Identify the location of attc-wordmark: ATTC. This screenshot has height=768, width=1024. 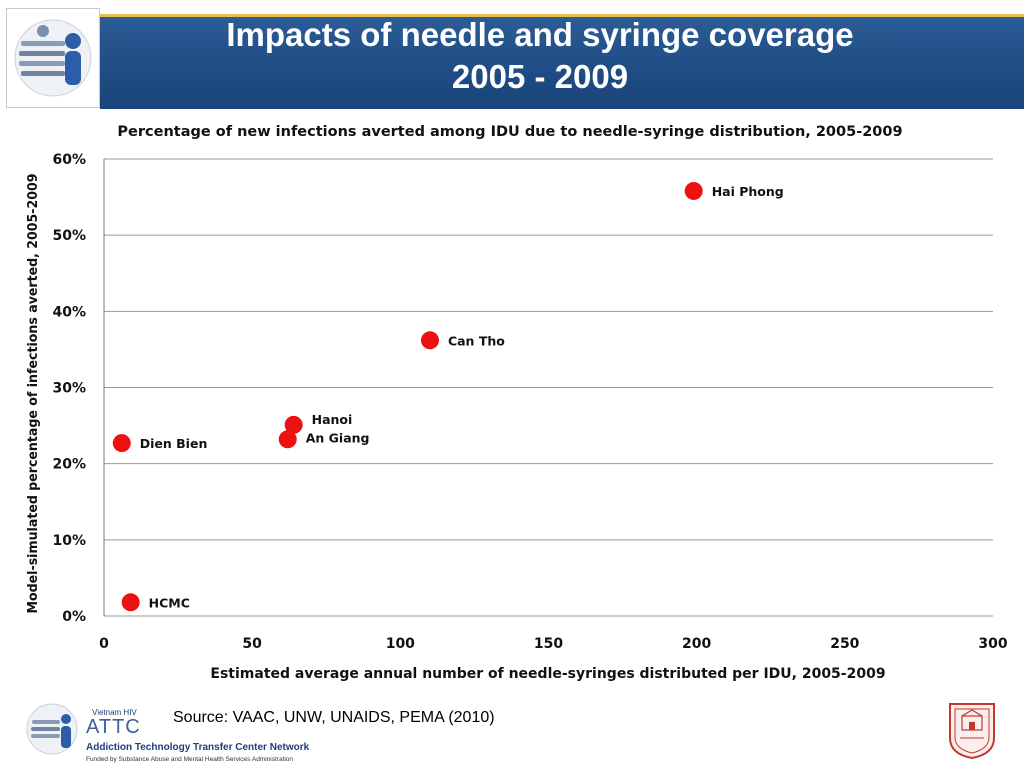
(113, 727).